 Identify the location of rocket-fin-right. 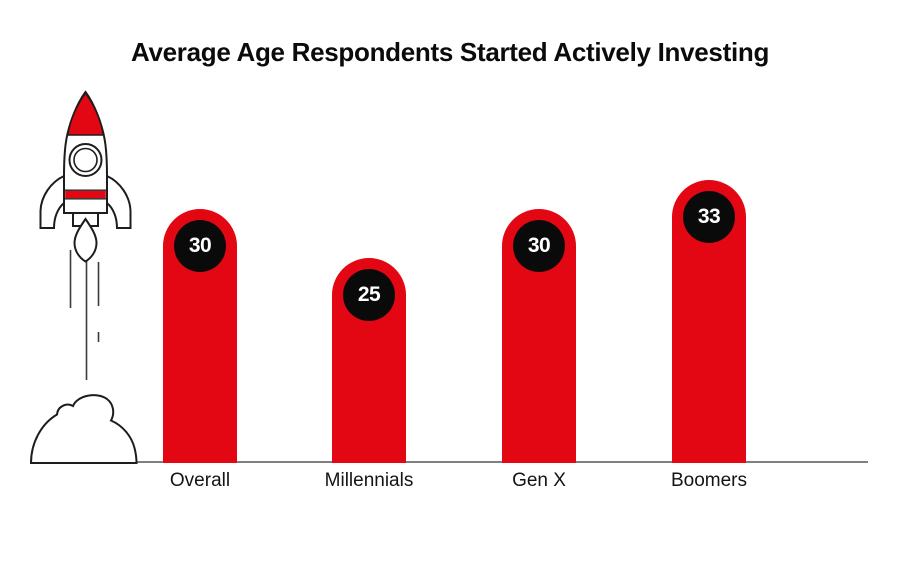
(119, 201).